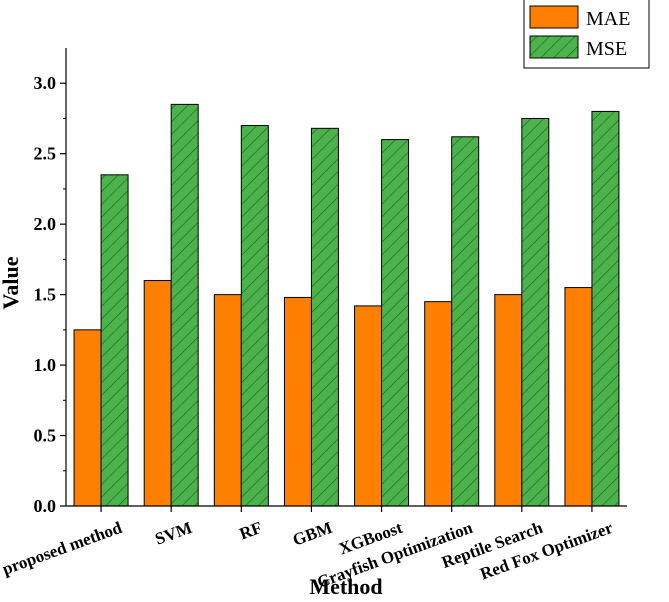  I want to click on y-tick-label-6: 3.0, so click(45, 83).